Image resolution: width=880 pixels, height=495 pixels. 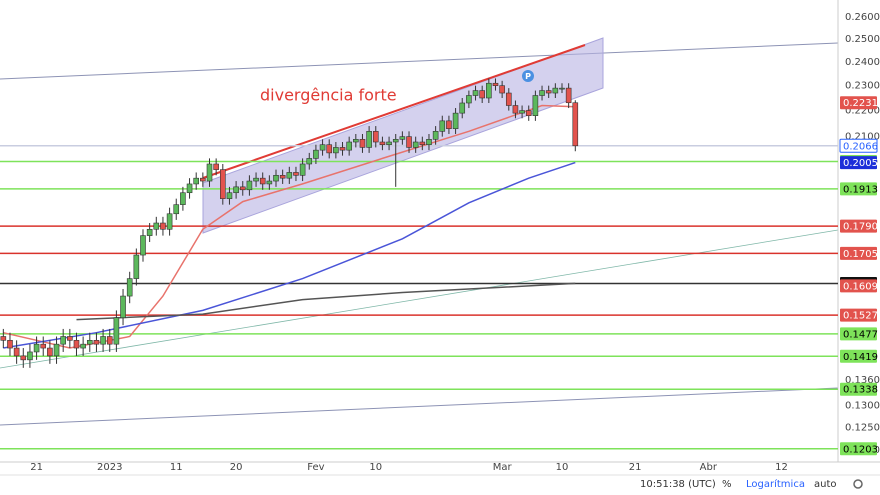 I want to click on x-tick-label: Mar, so click(x=503, y=467).